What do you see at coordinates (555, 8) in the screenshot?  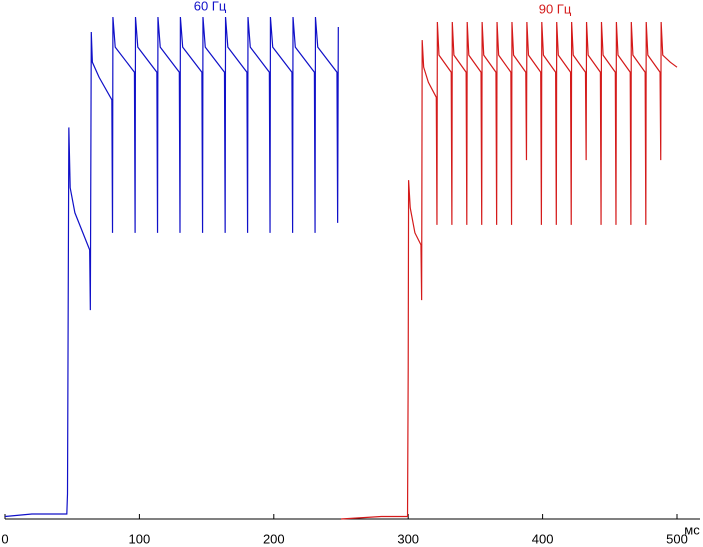 I see `series-label: 90 Гц` at bounding box center [555, 8].